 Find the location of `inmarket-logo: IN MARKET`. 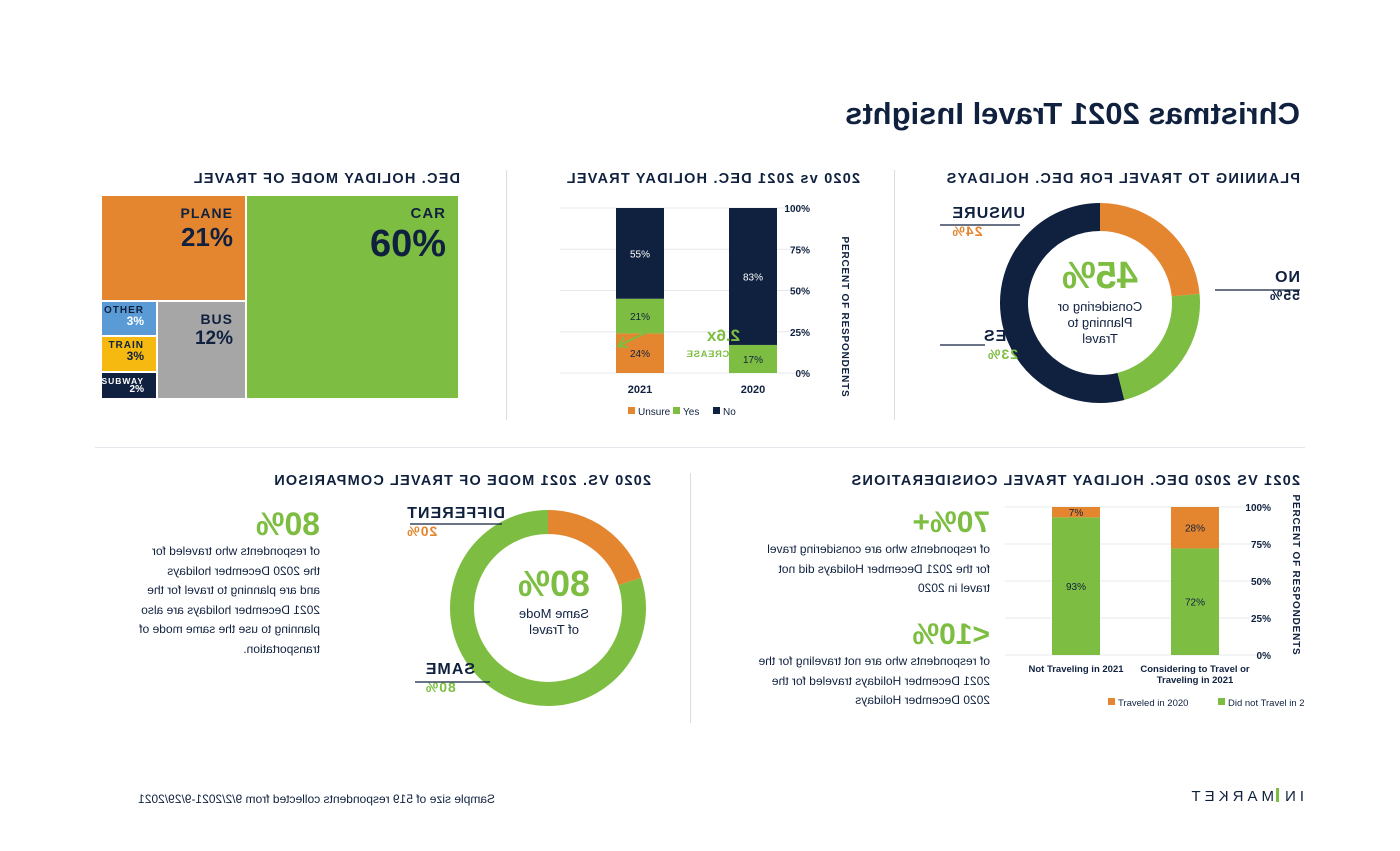

inmarket-logo: IN MARKET is located at coordinates (1245, 796).